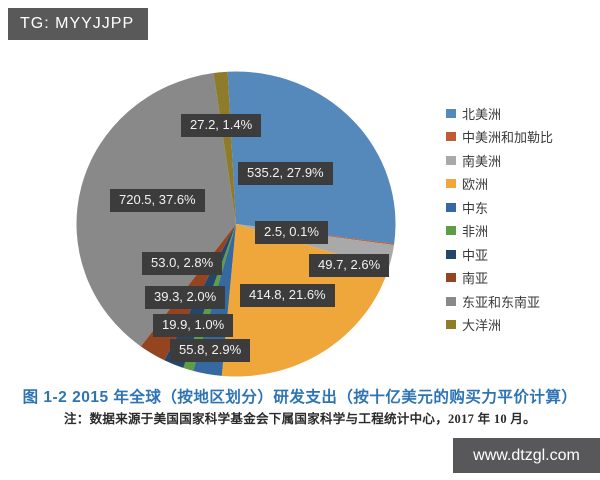  What do you see at coordinates (157, 200) in the screenshot?
I see `pie-data-label-east-se-asia: 720.5, 37.6%` at bounding box center [157, 200].